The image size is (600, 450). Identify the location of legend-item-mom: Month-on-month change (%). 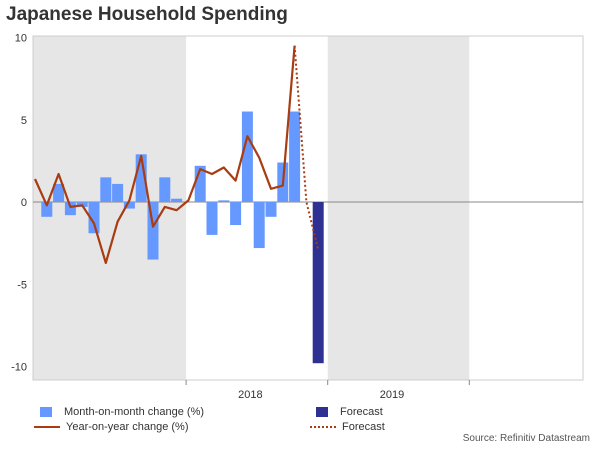
(122, 412).